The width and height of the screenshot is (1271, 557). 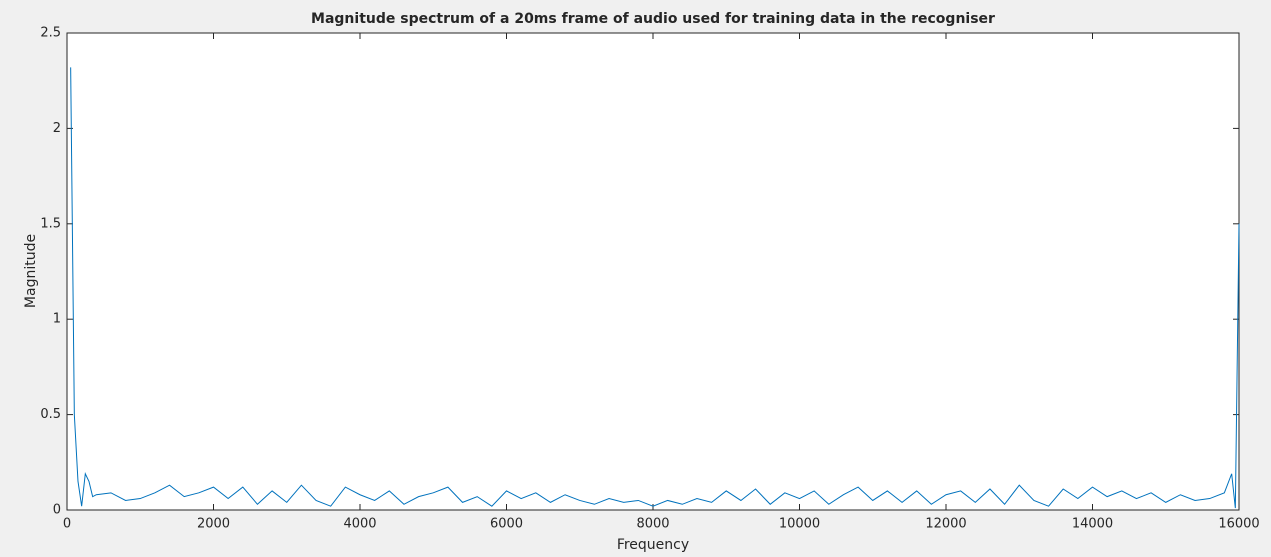 I want to click on x-tick-label: 12000, so click(x=945, y=524).